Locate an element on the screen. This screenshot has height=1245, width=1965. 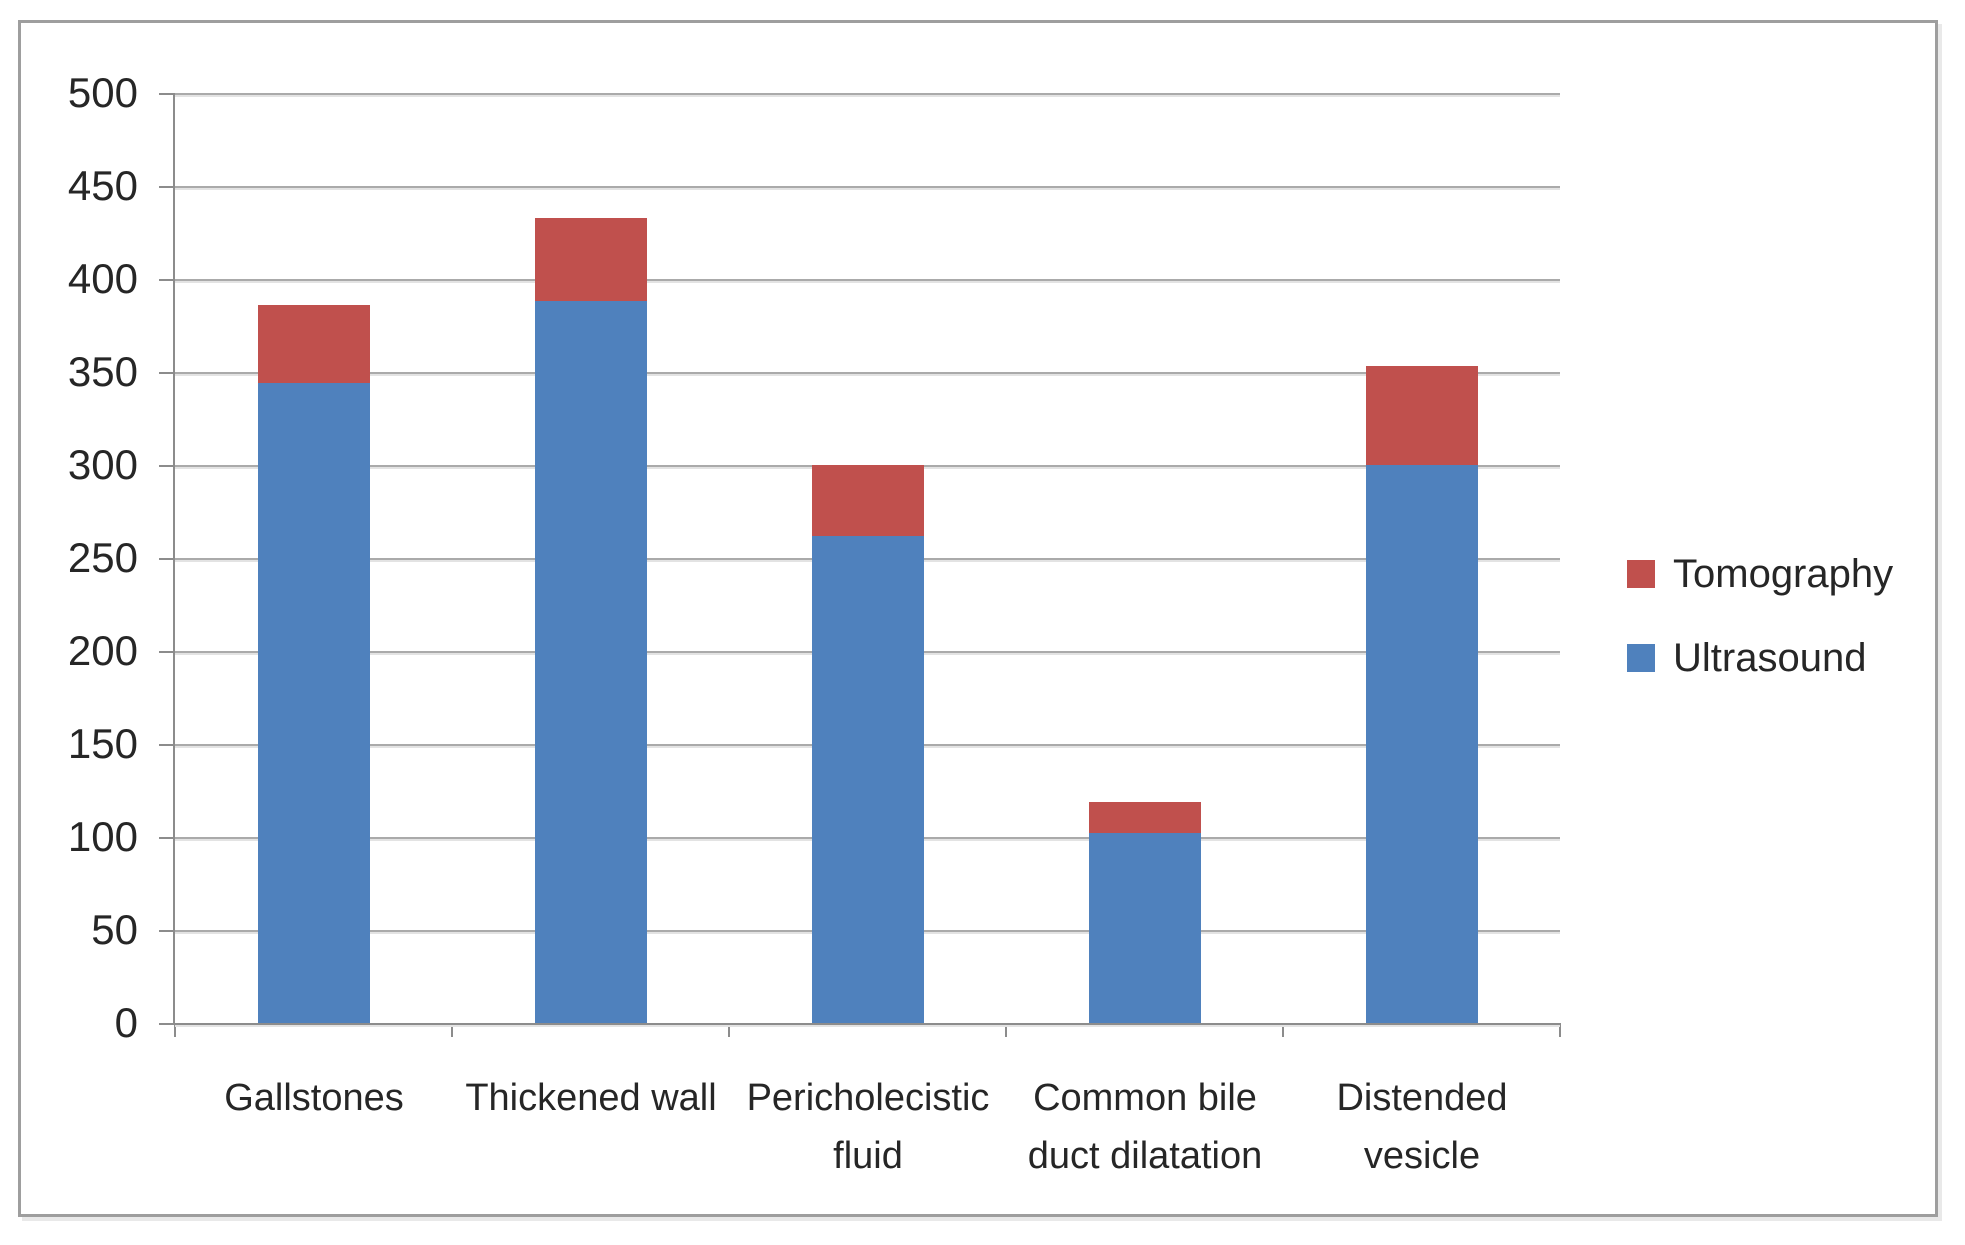
y-axis-tick-label: 0 is located at coordinates (126, 1022).